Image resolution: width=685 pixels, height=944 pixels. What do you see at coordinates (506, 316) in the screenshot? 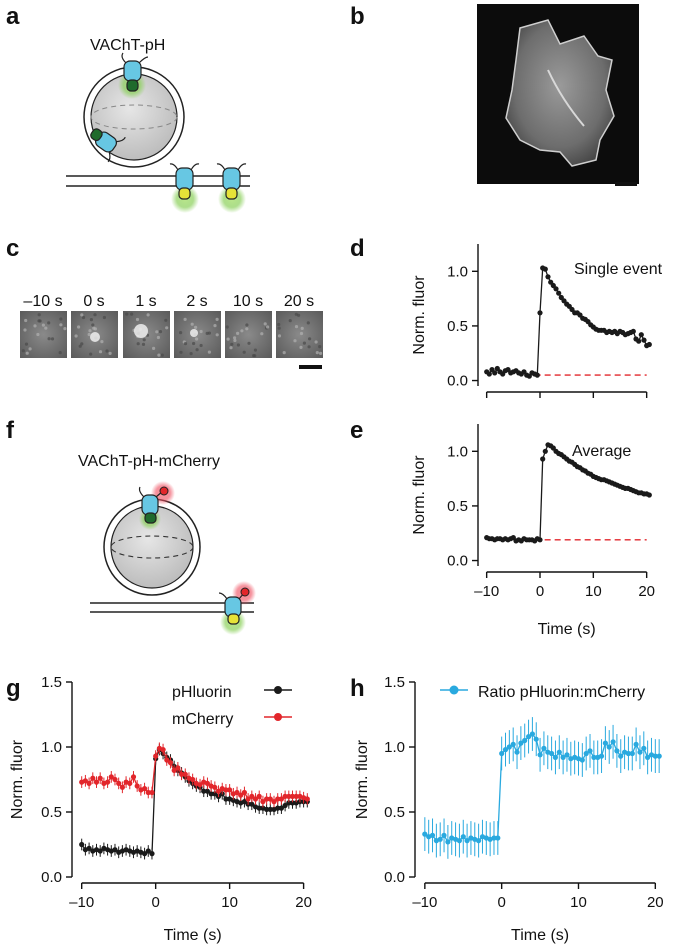
I see `panel-d: d Single event 0.0 0.5 1.0 Norm. fluor` at bounding box center [506, 316].